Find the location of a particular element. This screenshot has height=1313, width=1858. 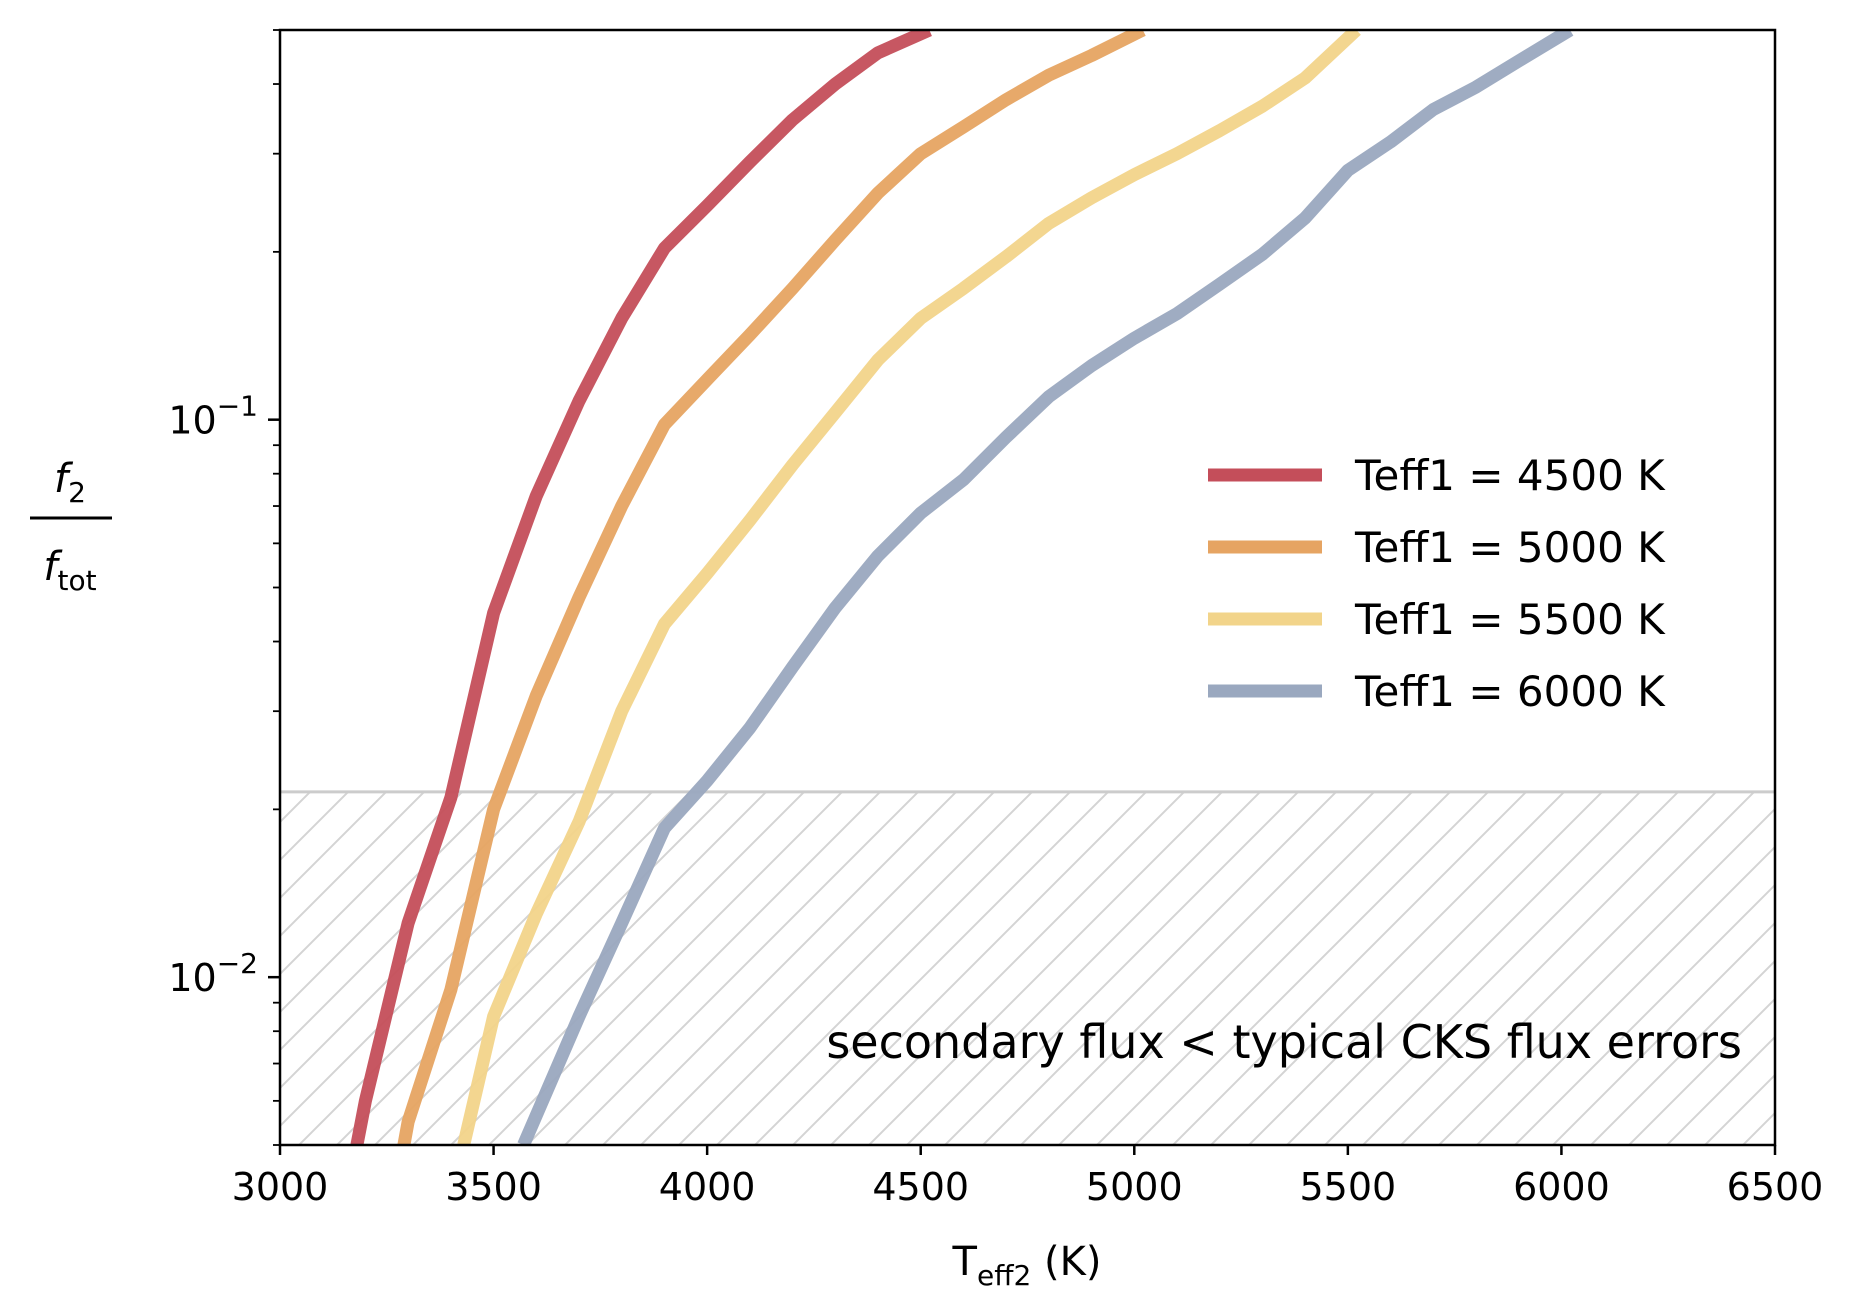

x-tick-label: 3000 is located at coordinates (280, 1187).